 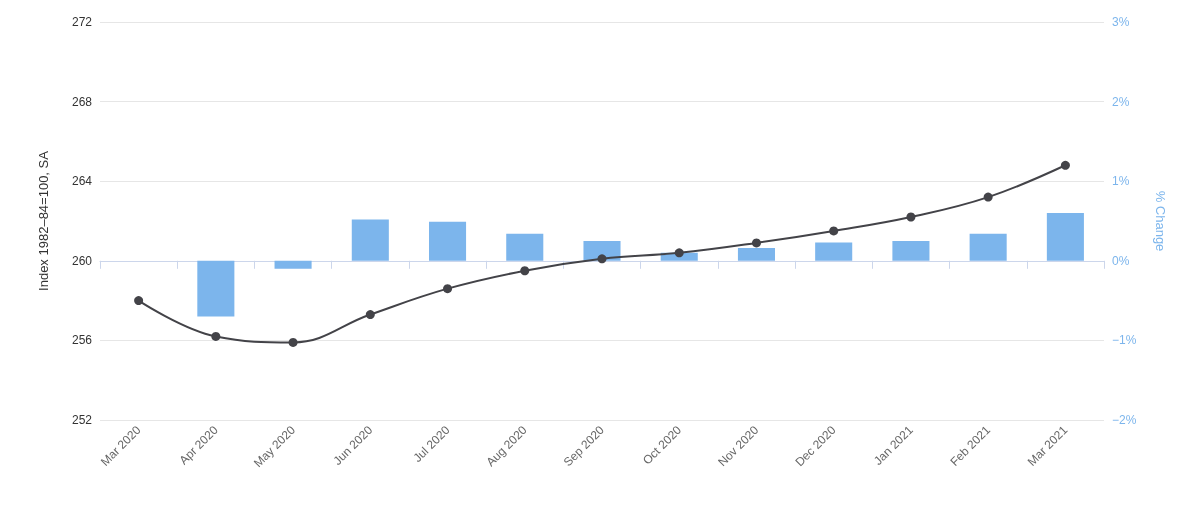 I want to click on y-tick-label: 272, so click(x=82, y=22).